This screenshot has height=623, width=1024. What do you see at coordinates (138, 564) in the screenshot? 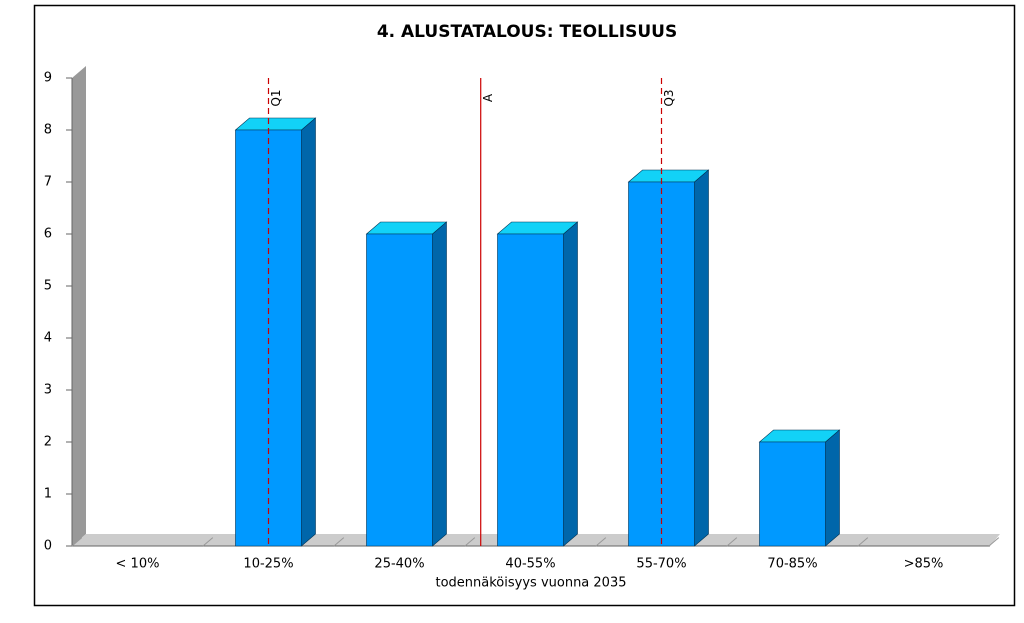
I see `x-tick-label: < 10%` at bounding box center [138, 564].